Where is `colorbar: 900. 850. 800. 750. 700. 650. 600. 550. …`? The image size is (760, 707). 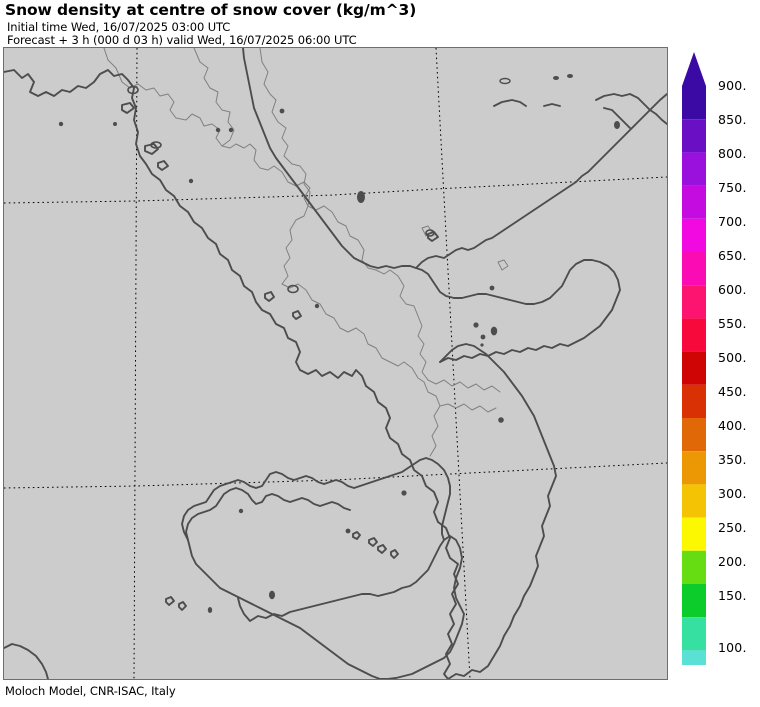
colorbar: 900. 850. 800. 750. 700. 650. 600. 550. … is located at coordinates (716, 357).